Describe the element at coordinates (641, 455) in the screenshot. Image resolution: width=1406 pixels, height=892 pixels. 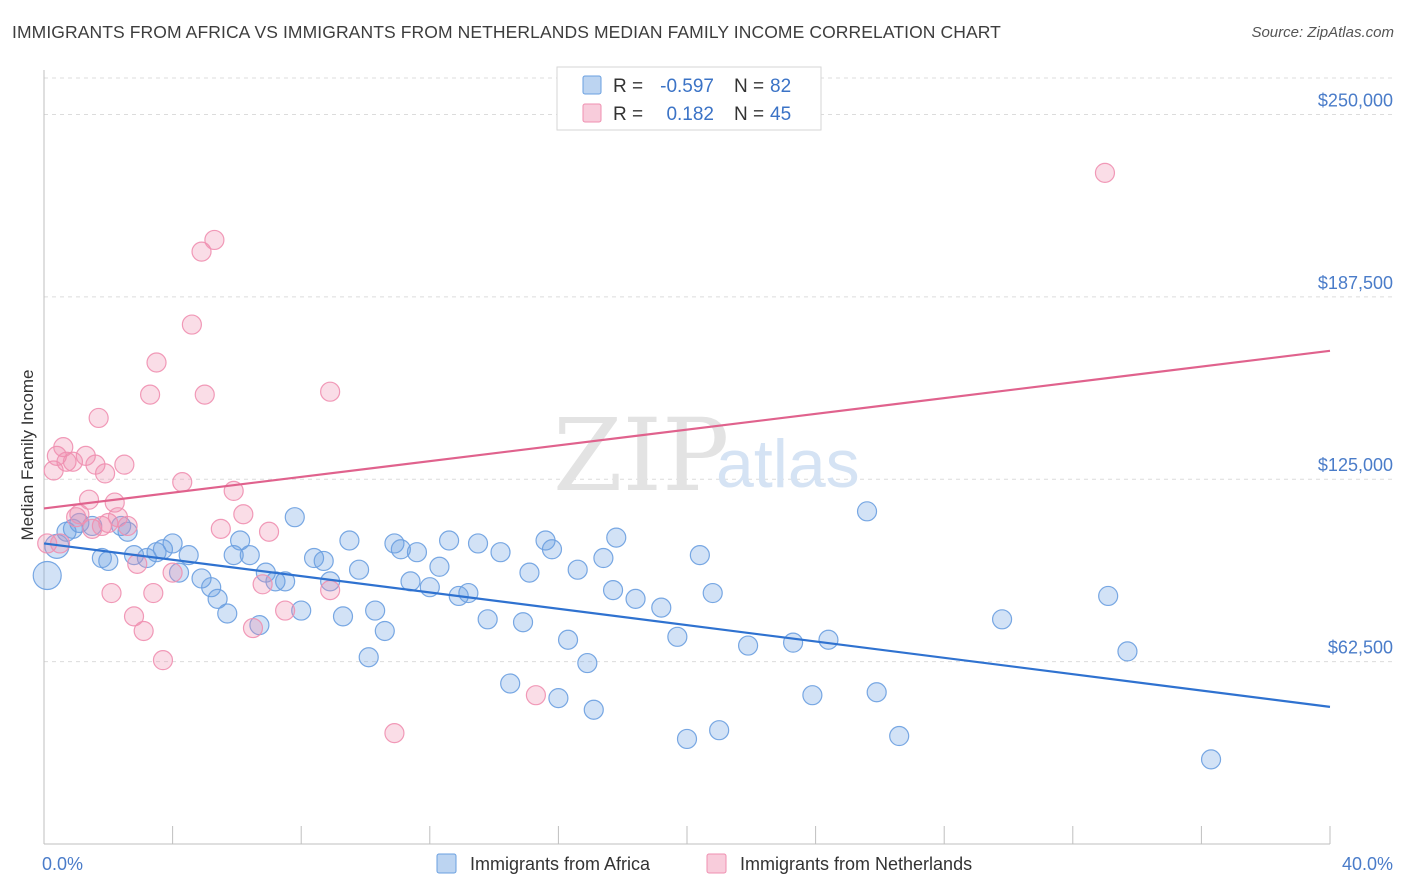
I see `watermark-zip: ZIP` at that location.